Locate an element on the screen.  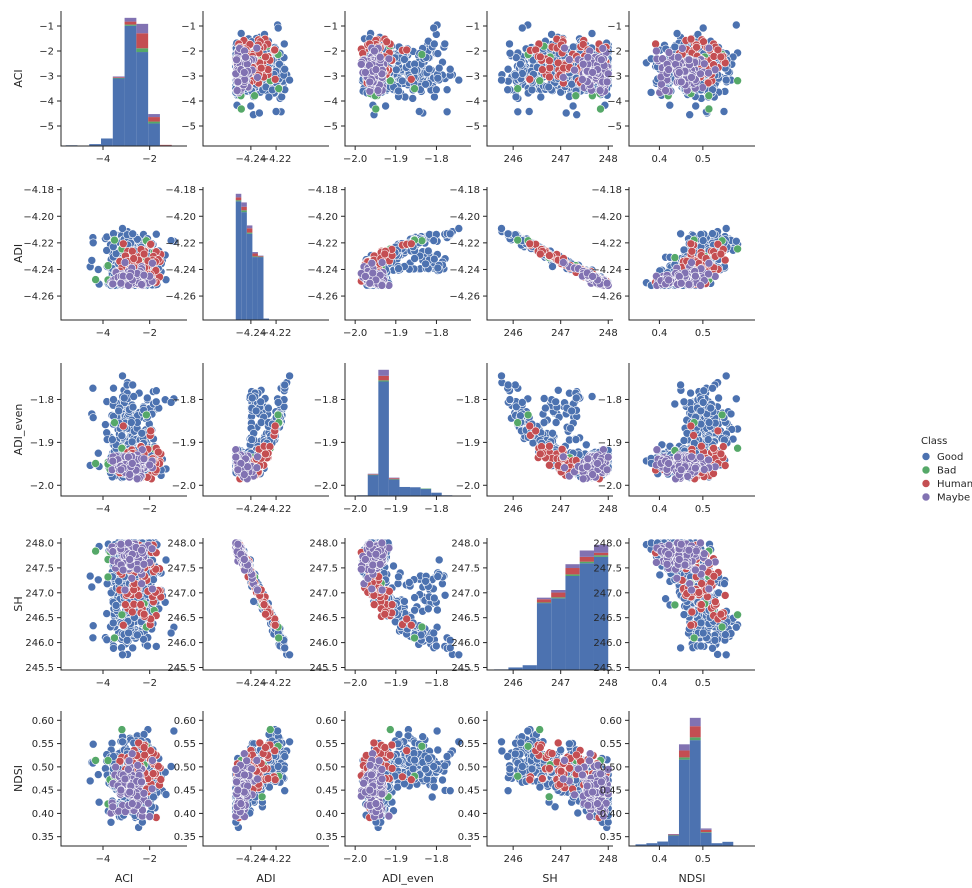
y-axis-label-ADI: ADI is located at coordinates (18, 253).